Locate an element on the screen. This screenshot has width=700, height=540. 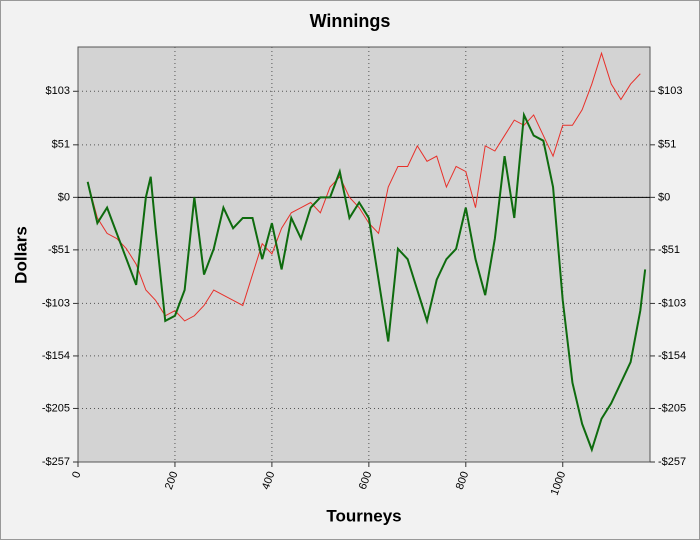
y-axis-title: Dollars is located at coordinates (20, 255).